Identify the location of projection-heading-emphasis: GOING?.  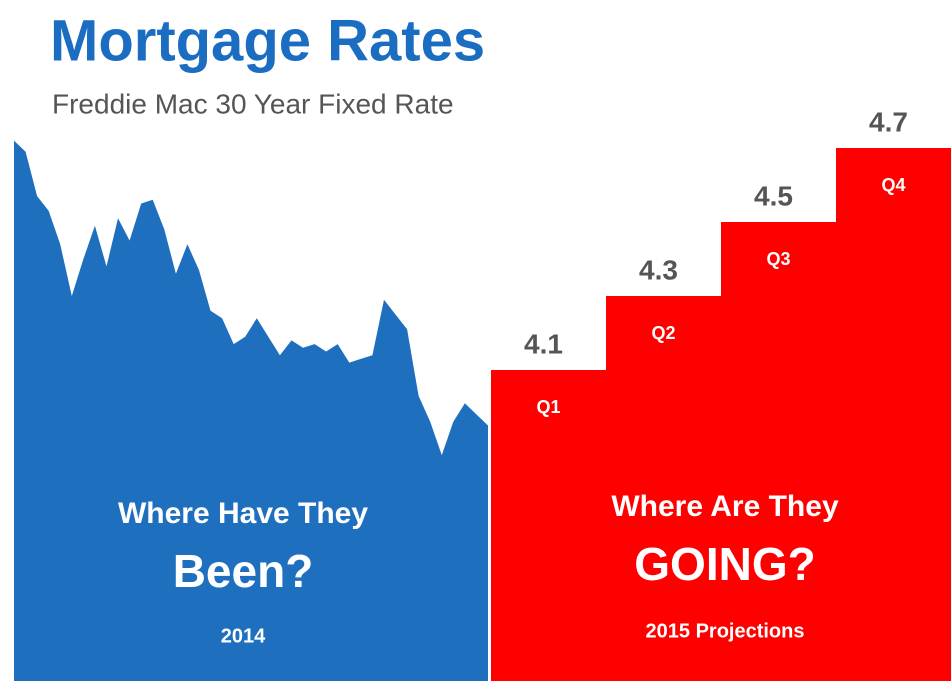
(724, 564).